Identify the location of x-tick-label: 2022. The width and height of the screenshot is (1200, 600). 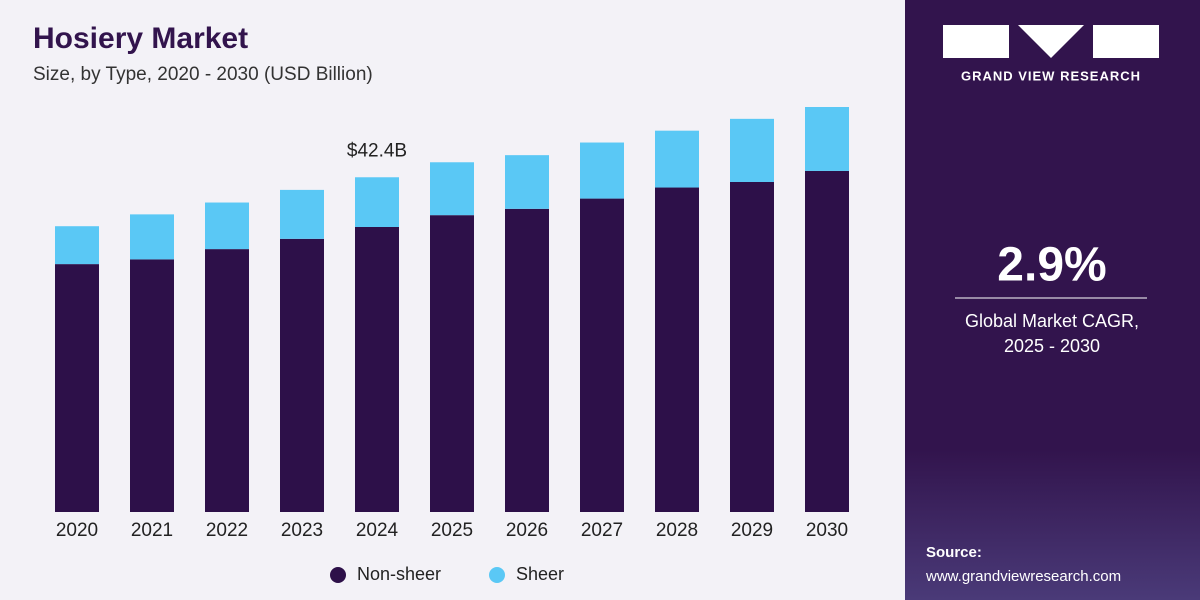
(227, 530).